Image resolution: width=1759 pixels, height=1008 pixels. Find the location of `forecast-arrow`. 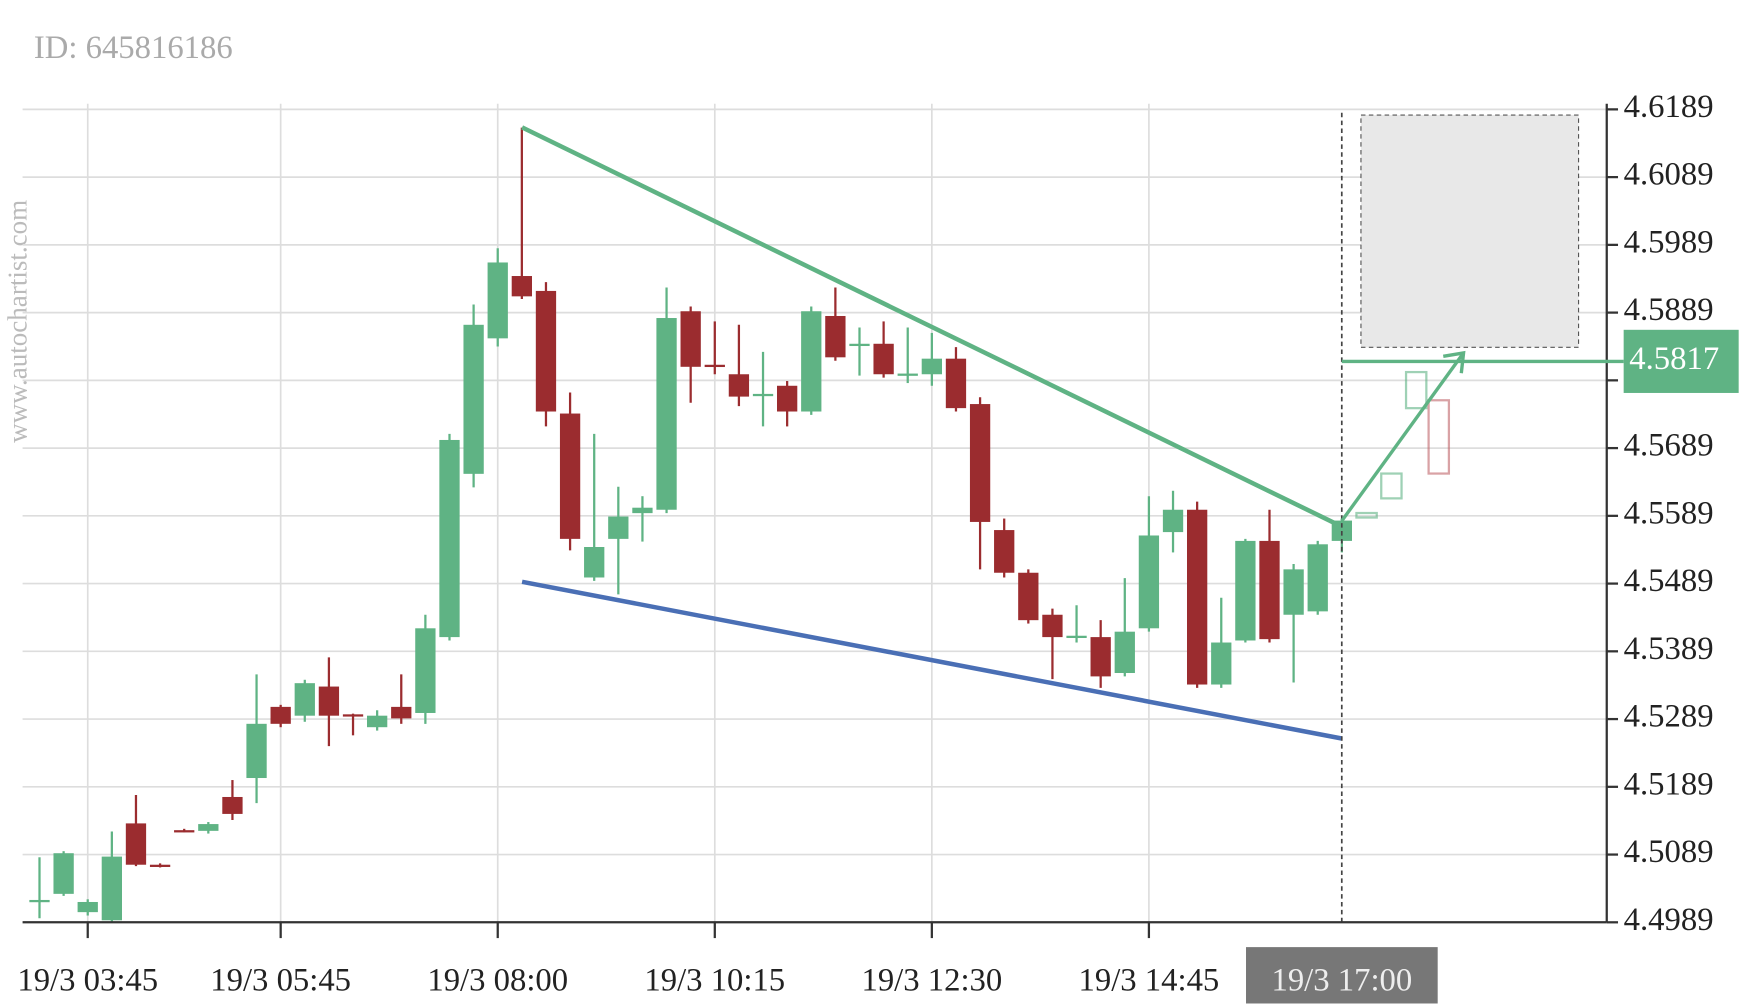

forecast-arrow is located at coordinates (1402, 436).